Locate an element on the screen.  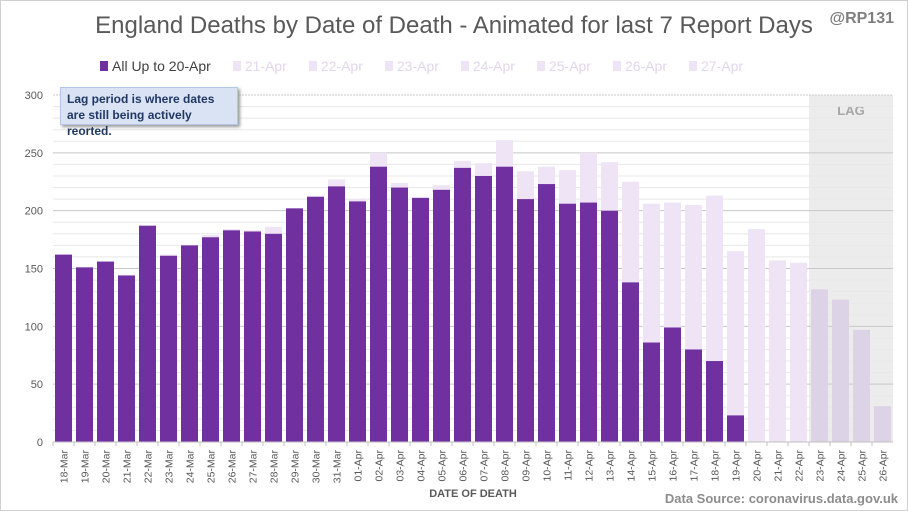
x-tick-label: 23-Apr is located at coordinates (821, 465).